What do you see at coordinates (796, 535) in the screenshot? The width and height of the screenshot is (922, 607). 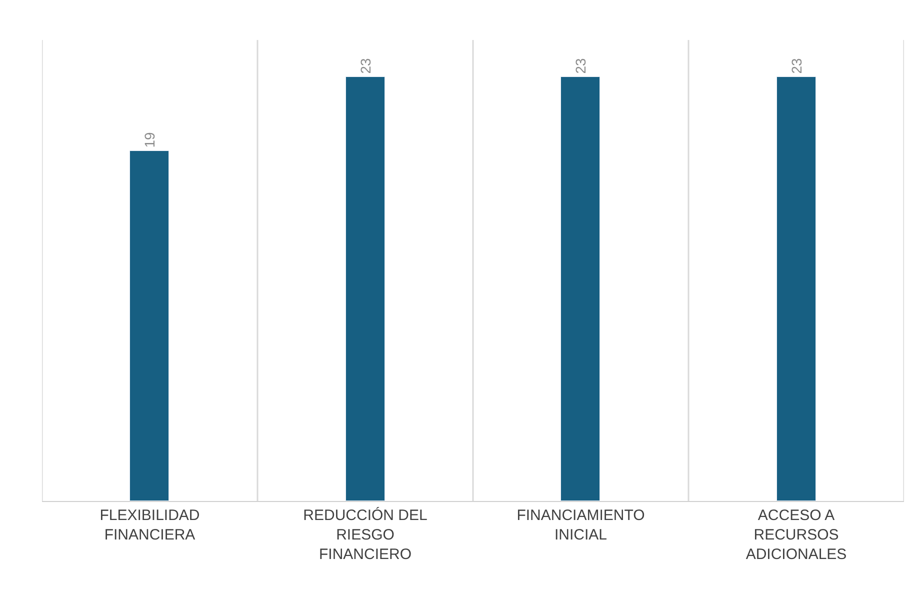 I see `x-tick-label: ACCESO A RECURSOS ADICIONALES` at bounding box center [796, 535].